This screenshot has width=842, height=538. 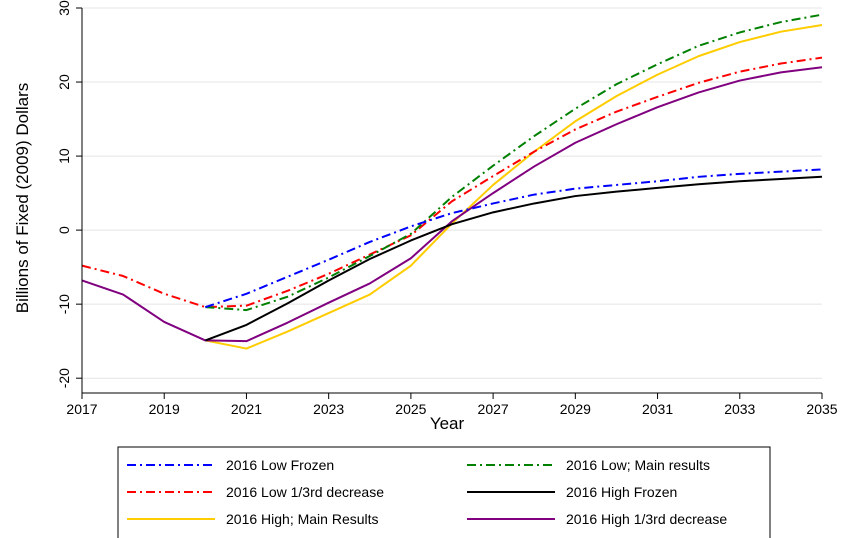 What do you see at coordinates (493, 409) in the screenshot?
I see `x-tick-label: 2027` at bounding box center [493, 409].